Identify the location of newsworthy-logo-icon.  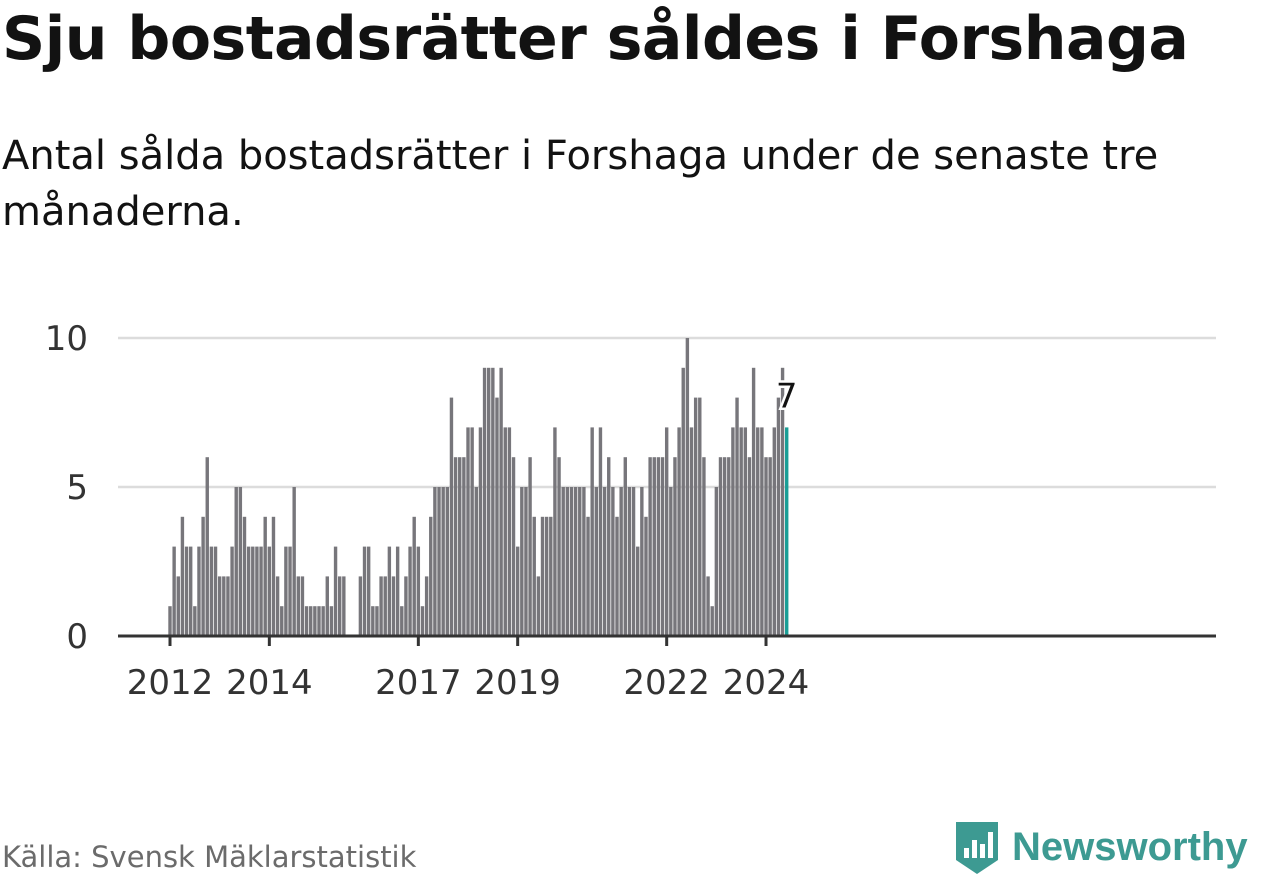
(977, 848).